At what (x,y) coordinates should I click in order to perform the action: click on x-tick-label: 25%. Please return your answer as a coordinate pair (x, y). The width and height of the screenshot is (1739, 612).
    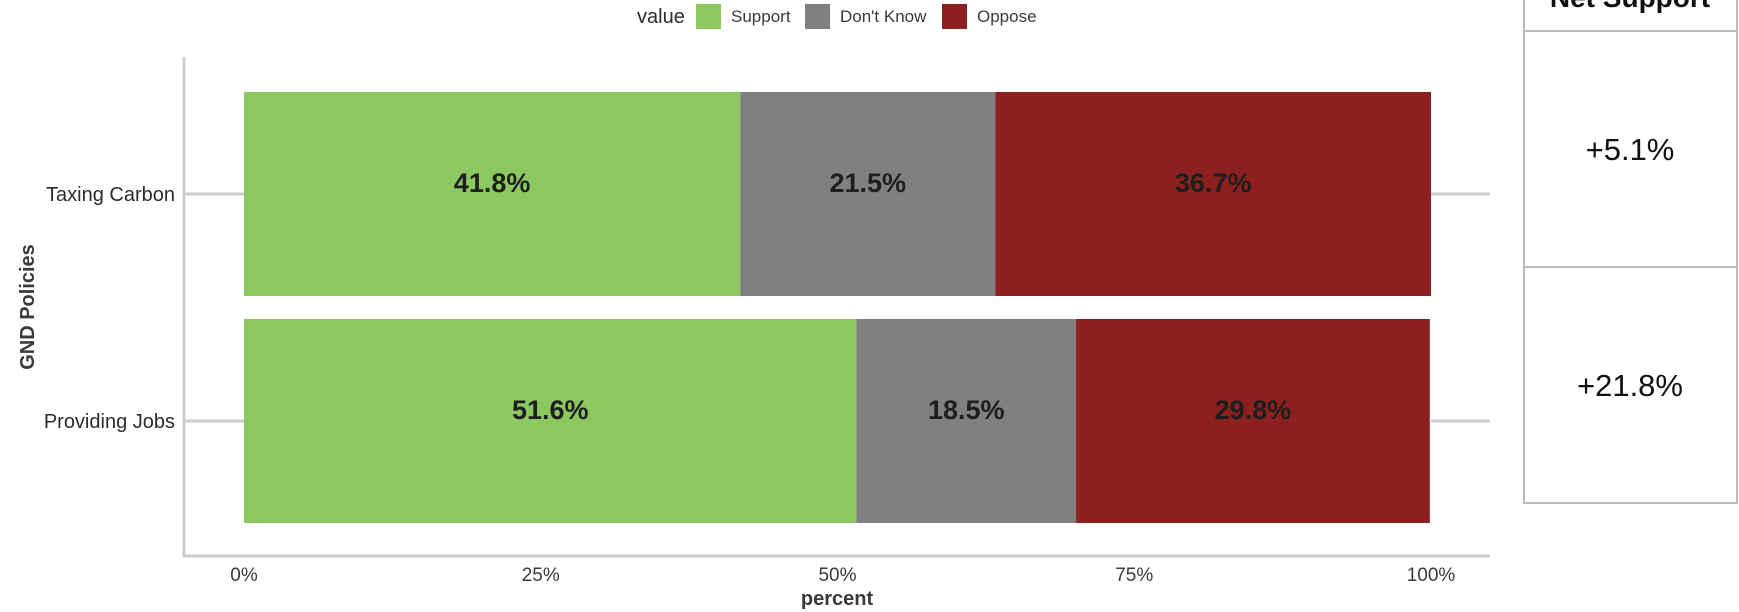
    Looking at the image, I should click on (541, 575).